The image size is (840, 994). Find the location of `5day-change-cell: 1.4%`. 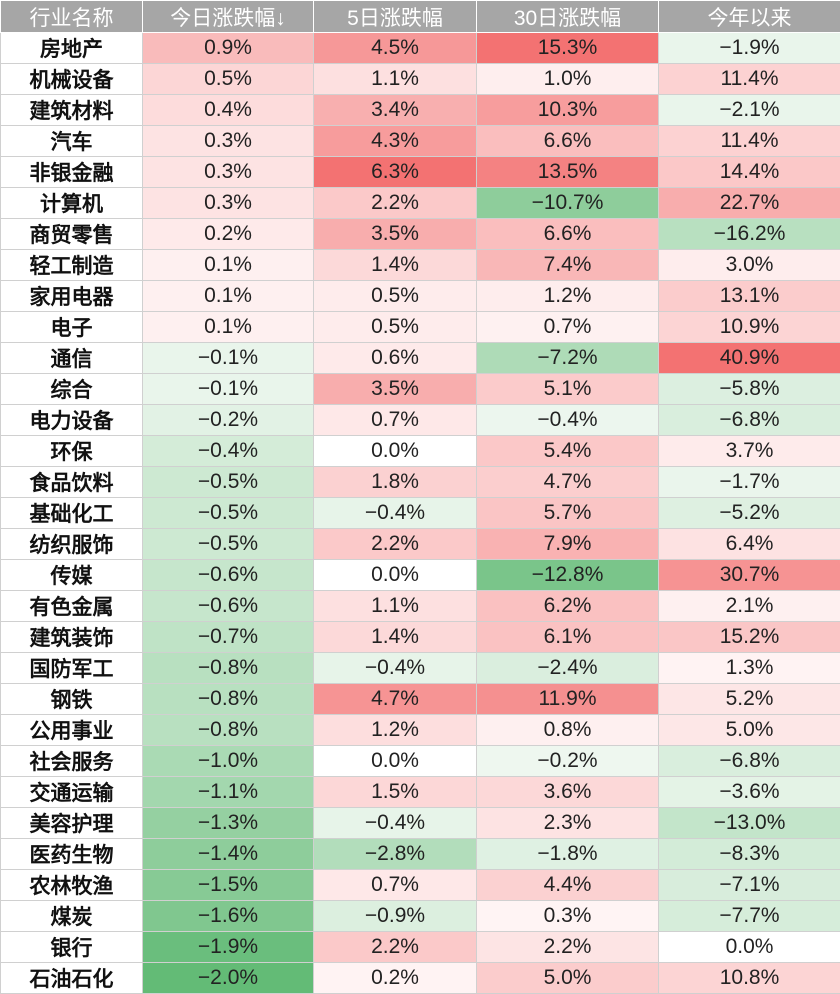

5day-change-cell: 1.4% is located at coordinates (395, 265).